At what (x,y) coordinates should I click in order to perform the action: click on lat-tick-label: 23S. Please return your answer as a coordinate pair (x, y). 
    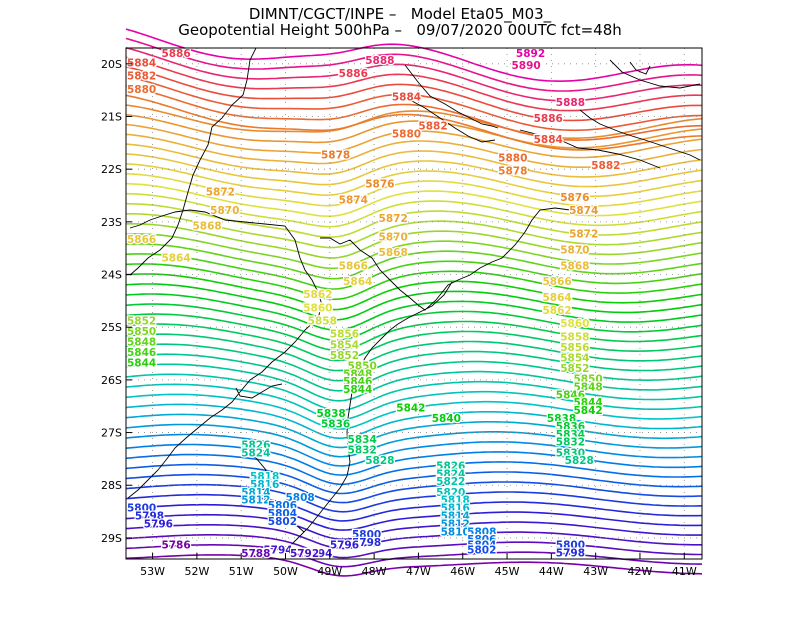
    Looking at the image, I should click on (111, 222).